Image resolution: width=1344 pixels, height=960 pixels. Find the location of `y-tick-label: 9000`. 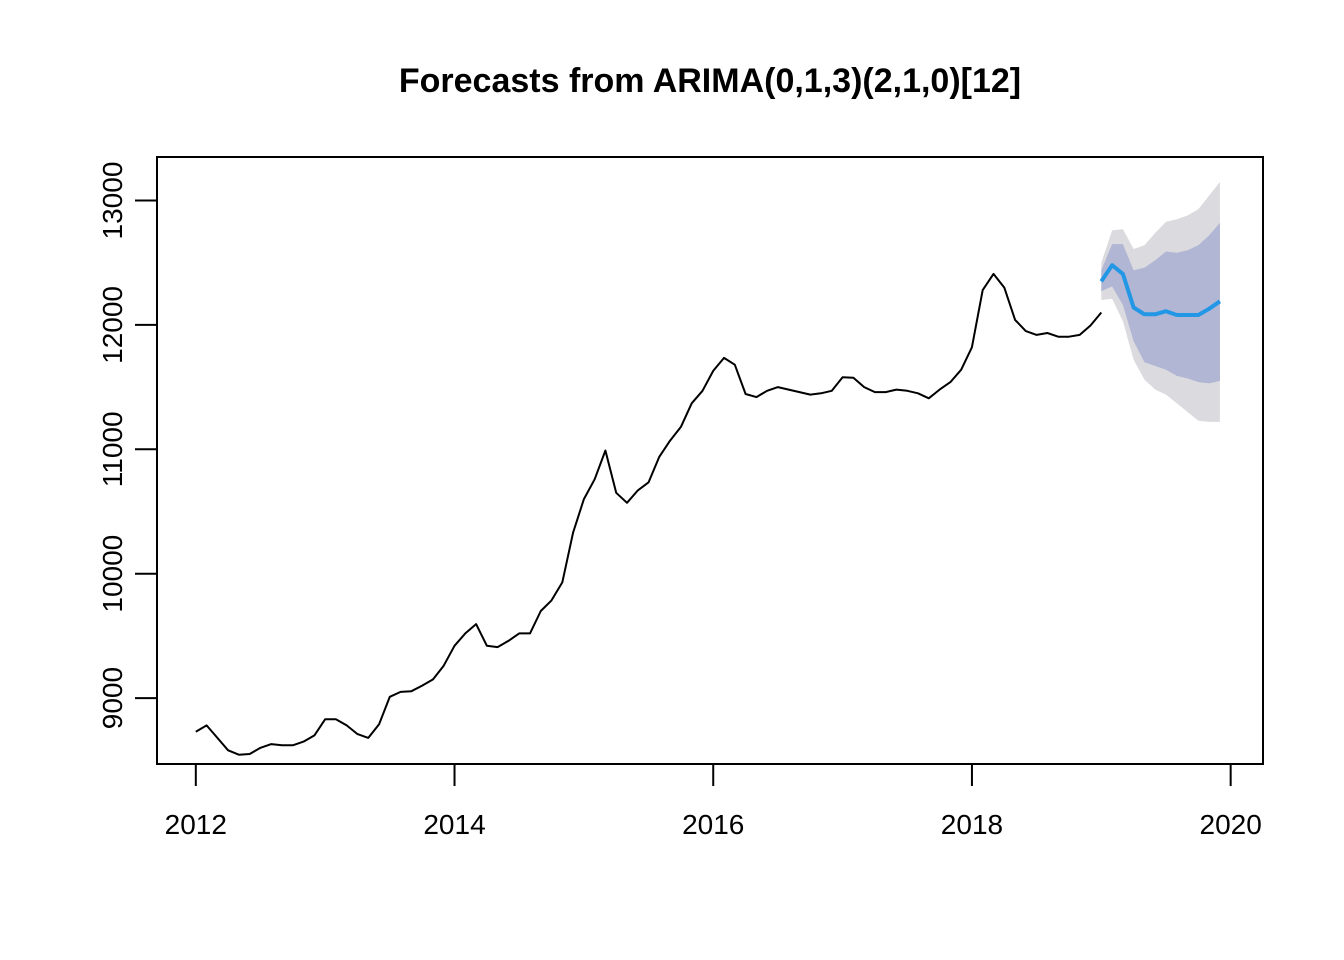

y-tick-label: 9000 is located at coordinates (112, 698).